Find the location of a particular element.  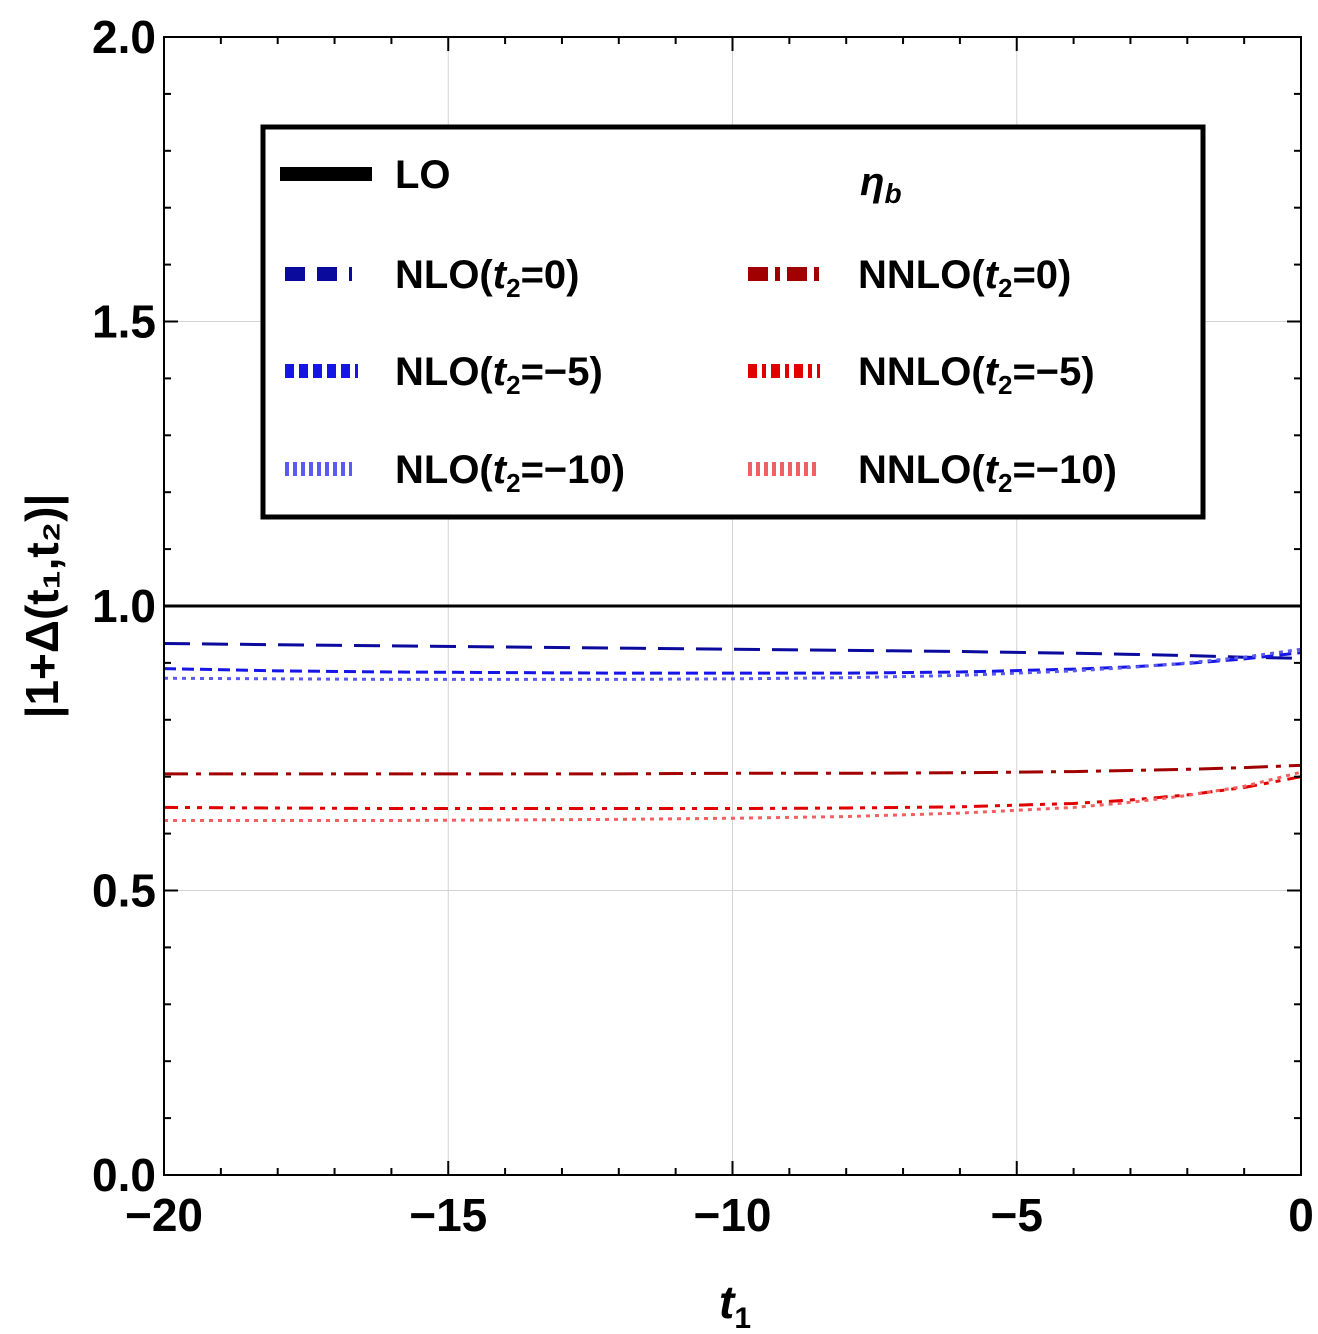

eta-b-annotation: ηb is located at coordinates (881, 184).